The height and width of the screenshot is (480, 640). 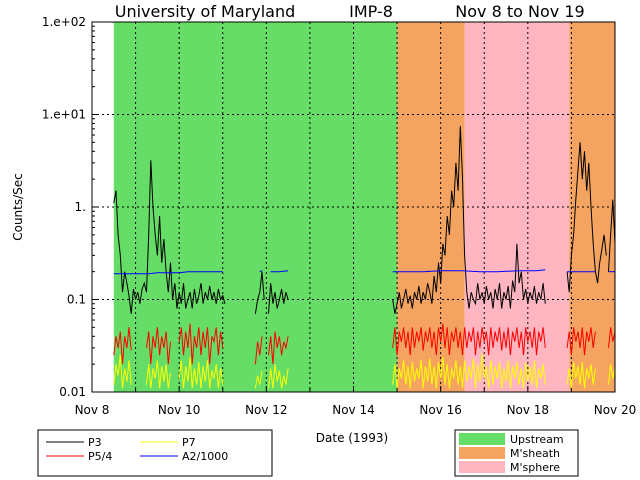 What do you see at coordinates (189, 442) in the screenshot?
I see `legend-label: P7` at bounding box center [189, 442].